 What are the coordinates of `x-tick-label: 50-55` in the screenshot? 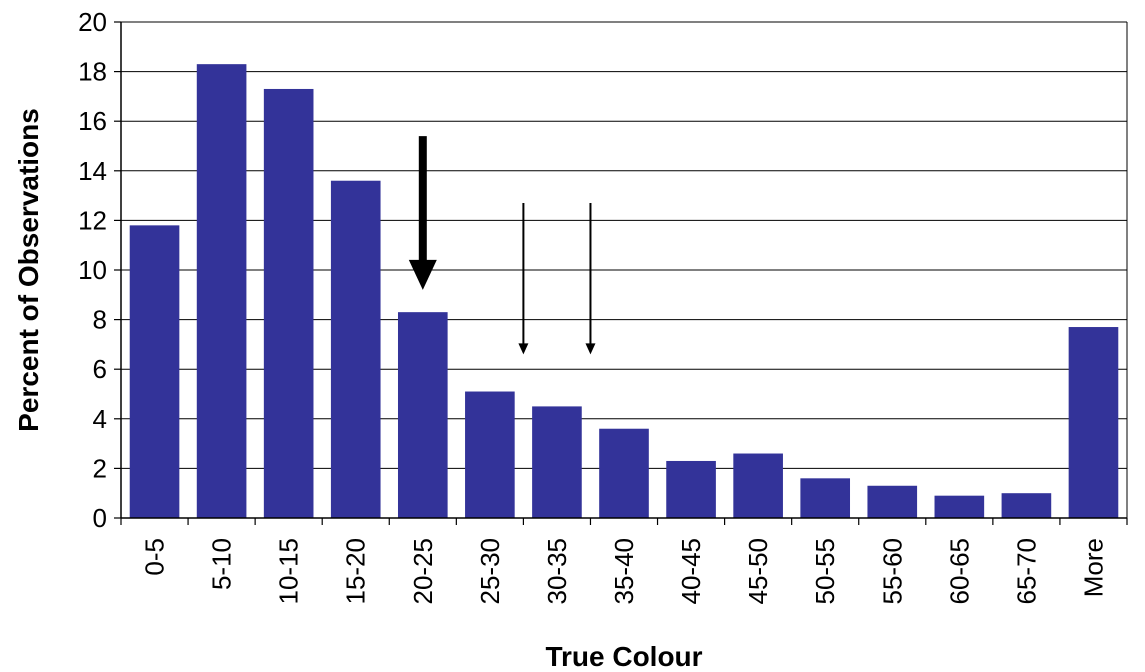 It's located at (825, 571).